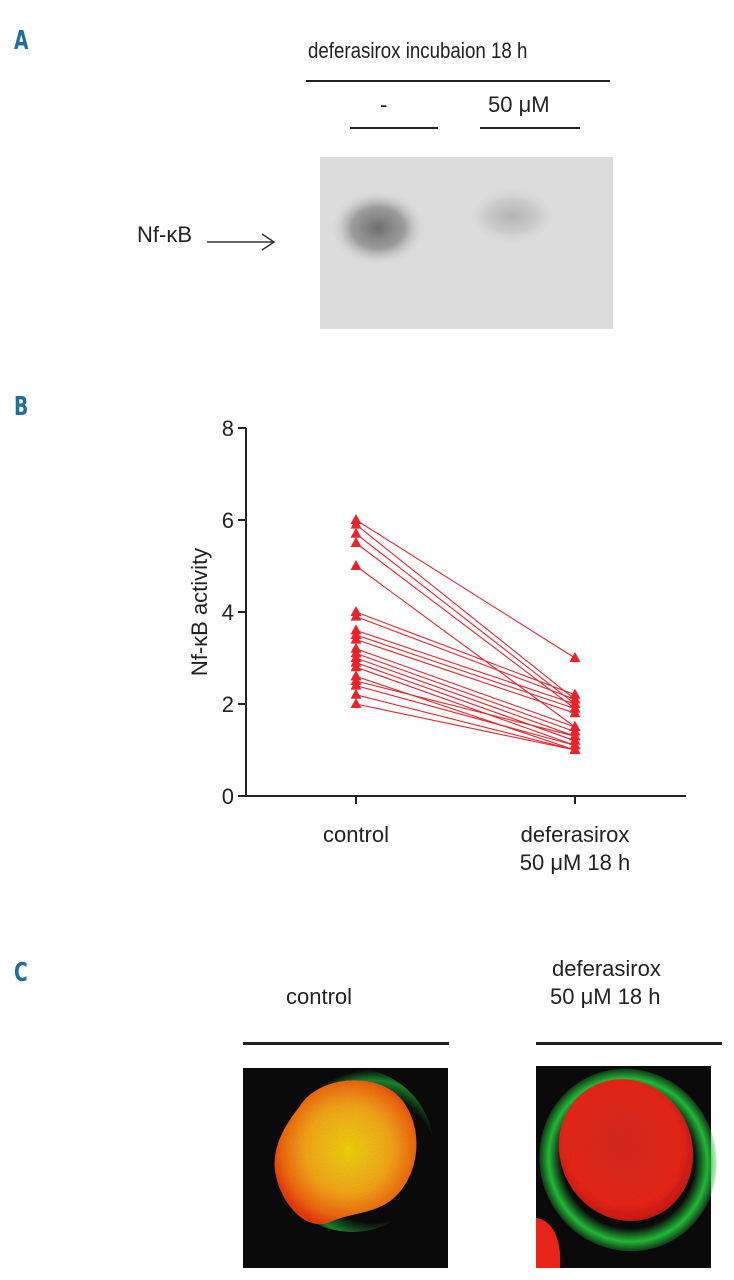 This screenshot has height=1280, width=734. I want to click on cell-nucleus-treated, so click(626, 1150).